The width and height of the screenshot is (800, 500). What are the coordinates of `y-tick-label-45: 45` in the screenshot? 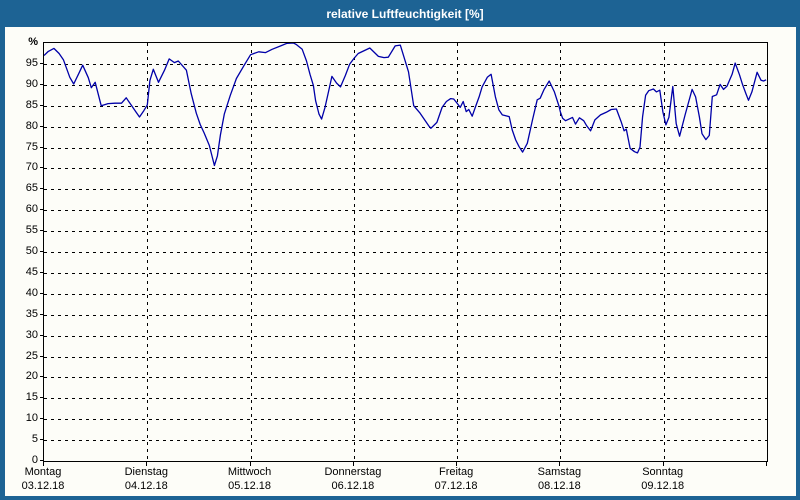 It's located at (31, 271).